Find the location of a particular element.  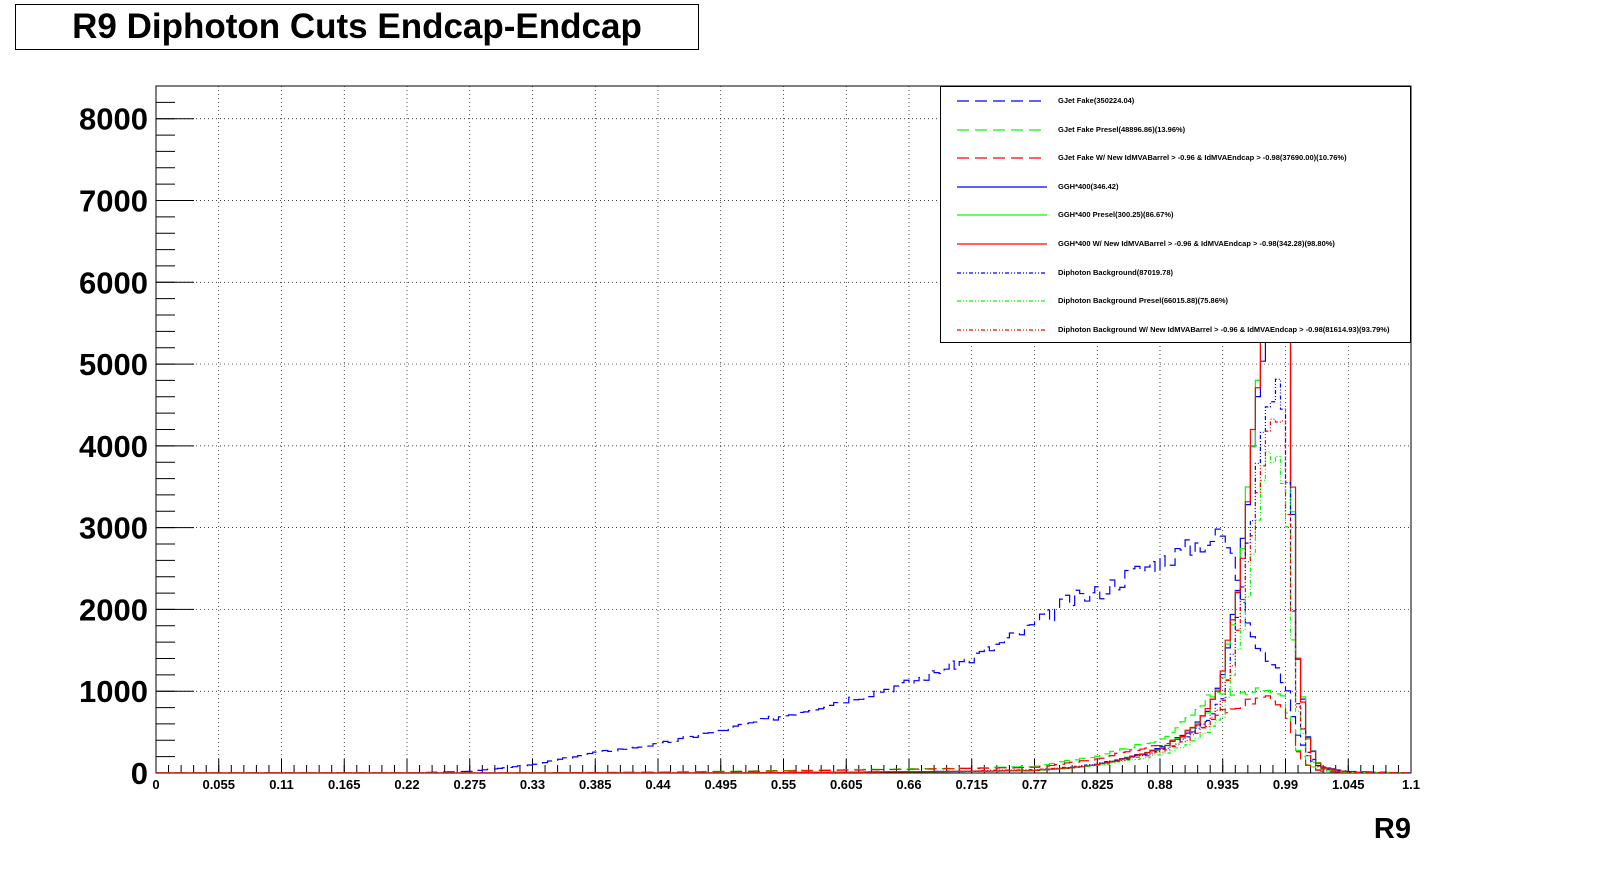

chart-title: R9 Diphoton Cuts Endcap-Endcap is located at coordinates (357, 26).